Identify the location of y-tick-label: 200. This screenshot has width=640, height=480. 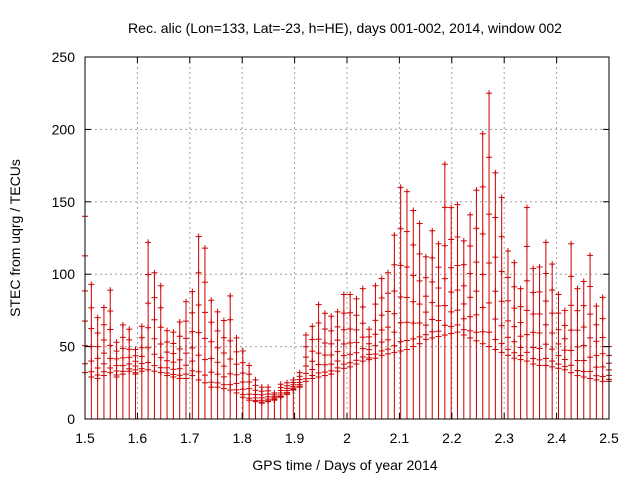
(64, 129).